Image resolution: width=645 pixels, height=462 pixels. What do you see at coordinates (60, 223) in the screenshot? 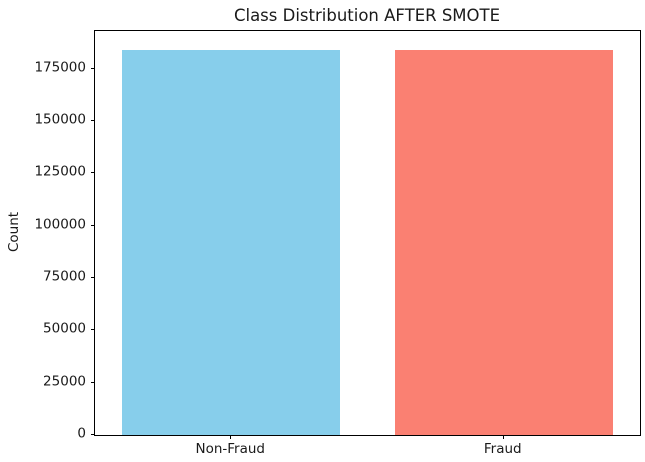
I see `y-tick-label: 100000` at bounding box center [60, 223].